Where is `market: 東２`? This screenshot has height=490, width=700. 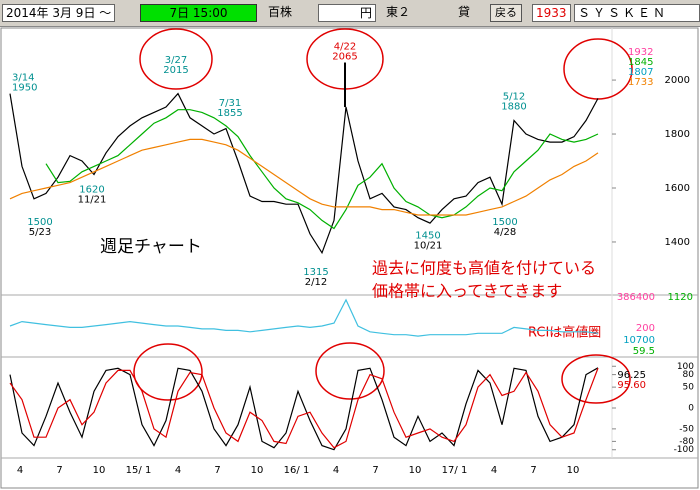 market: 東２ is located at coordinates (398, 12).